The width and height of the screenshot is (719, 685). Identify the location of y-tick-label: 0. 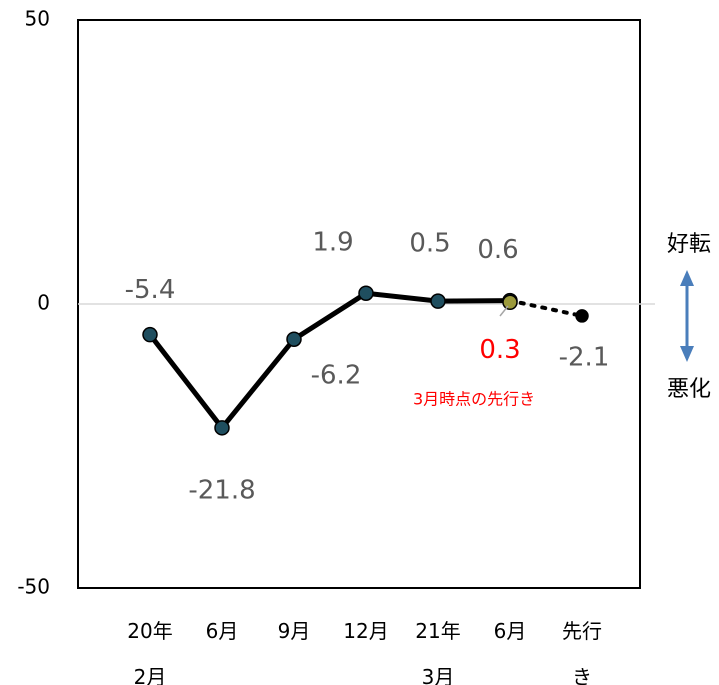
(43, 303).